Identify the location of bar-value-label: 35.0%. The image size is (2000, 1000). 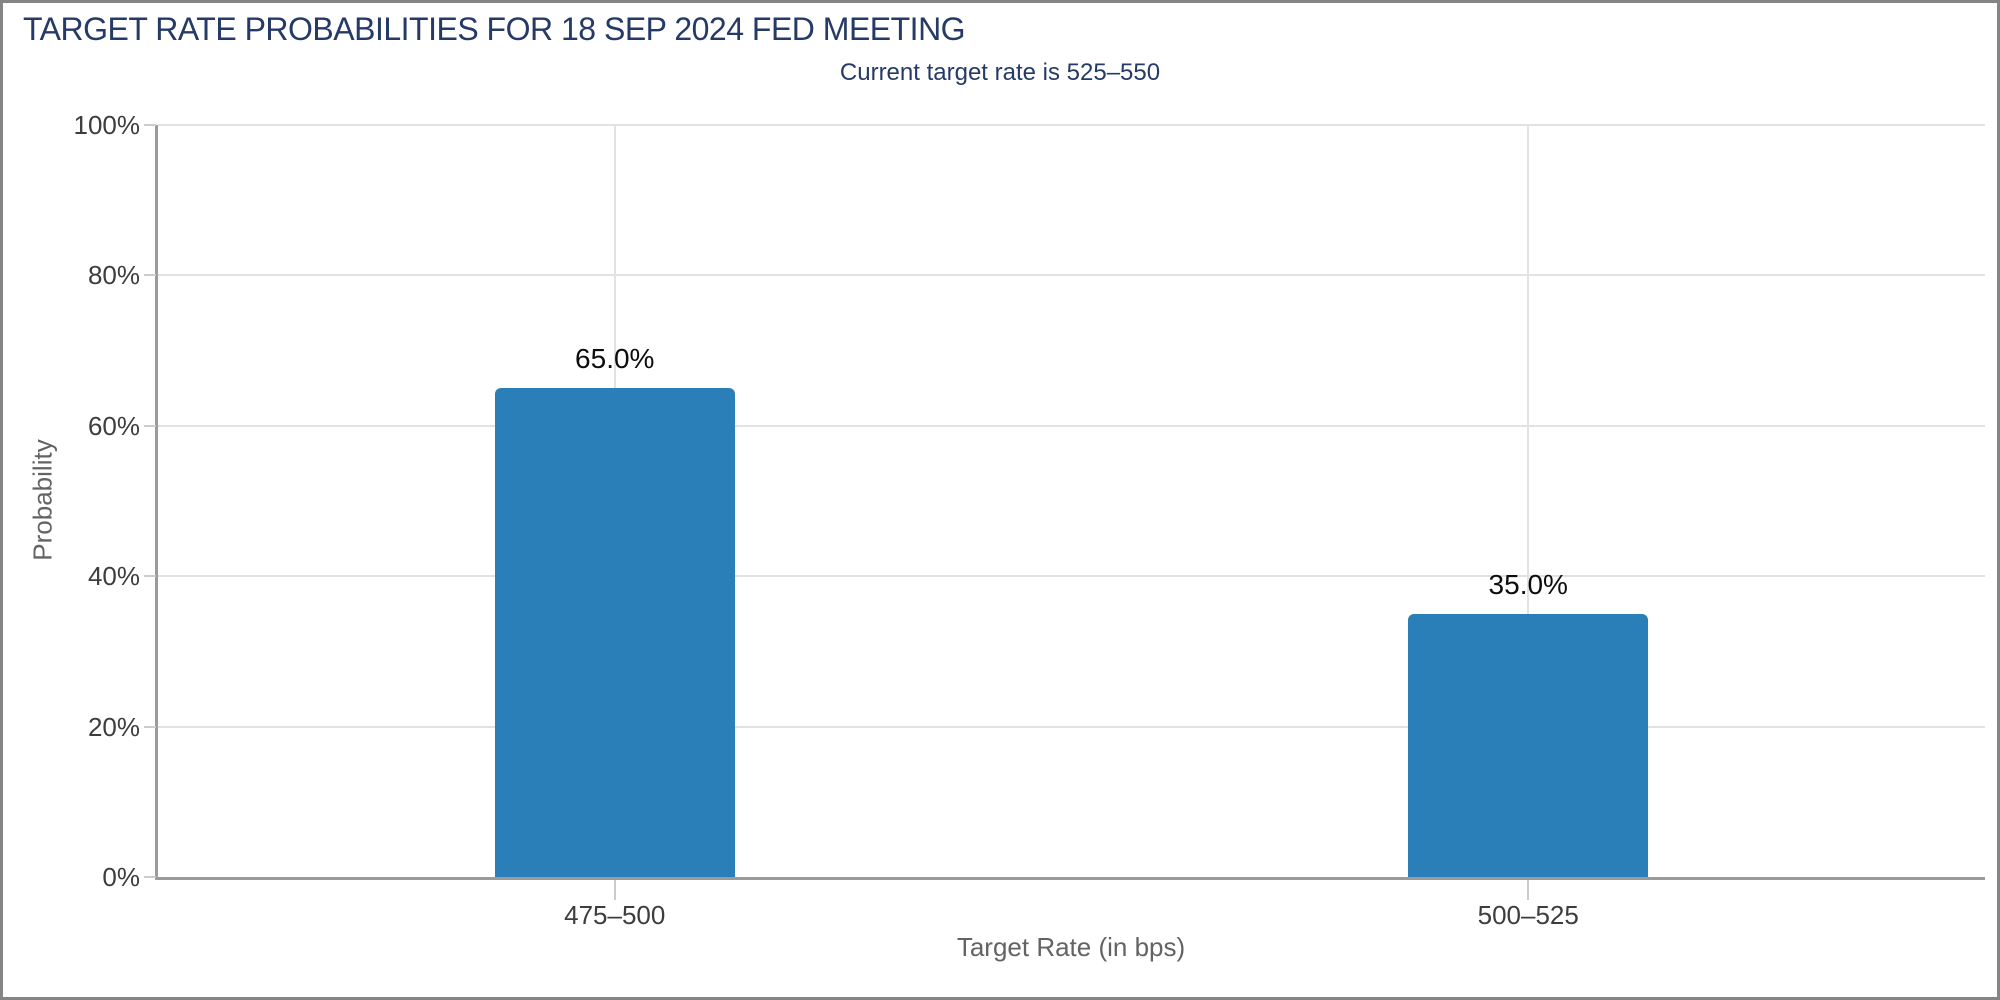
(1528, 584).